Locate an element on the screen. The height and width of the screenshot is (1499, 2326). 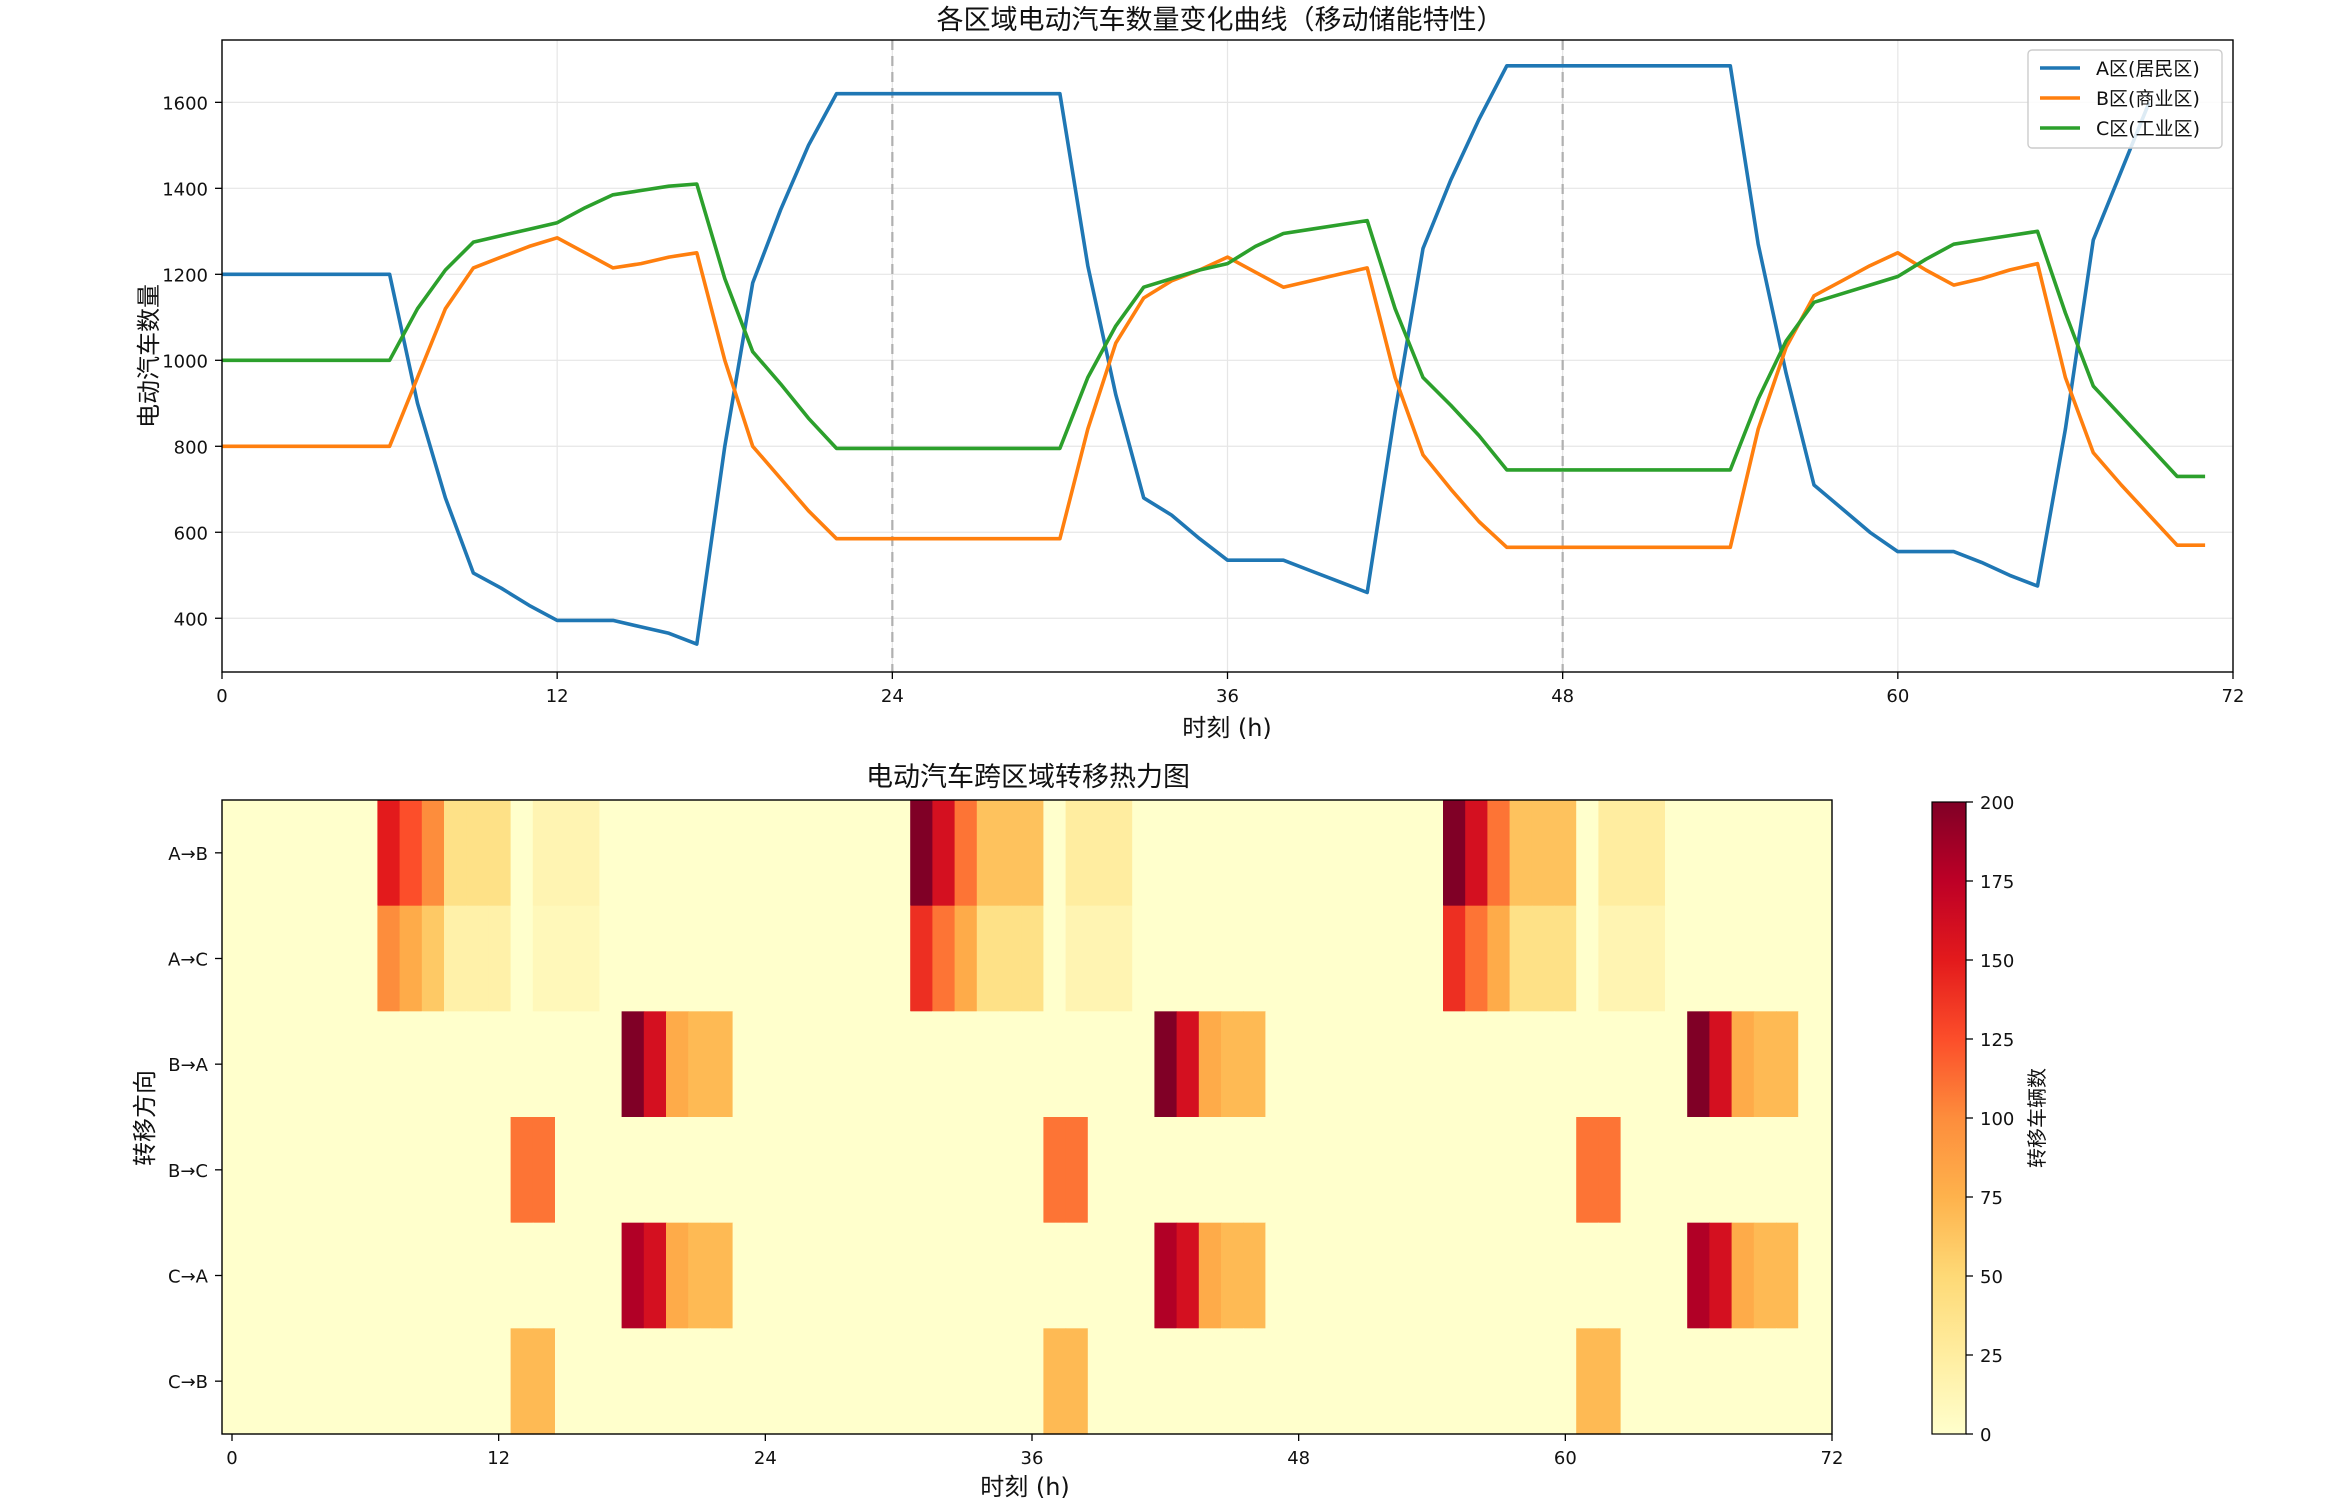
heatmap-x-tick-label: 72 is located at coordinates (1832, 1458).